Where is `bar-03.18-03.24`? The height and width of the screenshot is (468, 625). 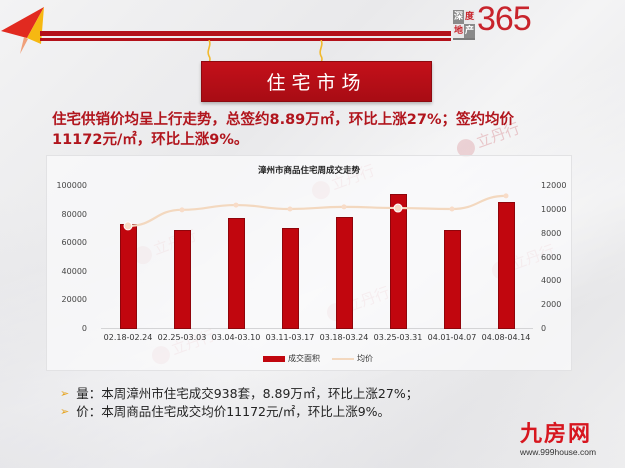
bar-03.18-03.24 is located at coordinates (344, 273).